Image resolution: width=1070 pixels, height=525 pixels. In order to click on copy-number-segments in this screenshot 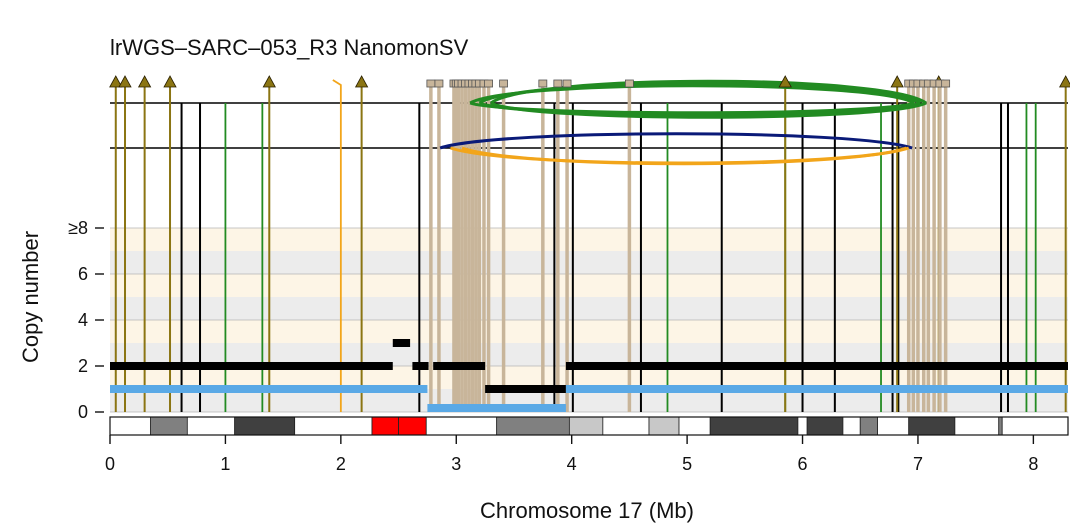, I will do `click(589, 375)`.